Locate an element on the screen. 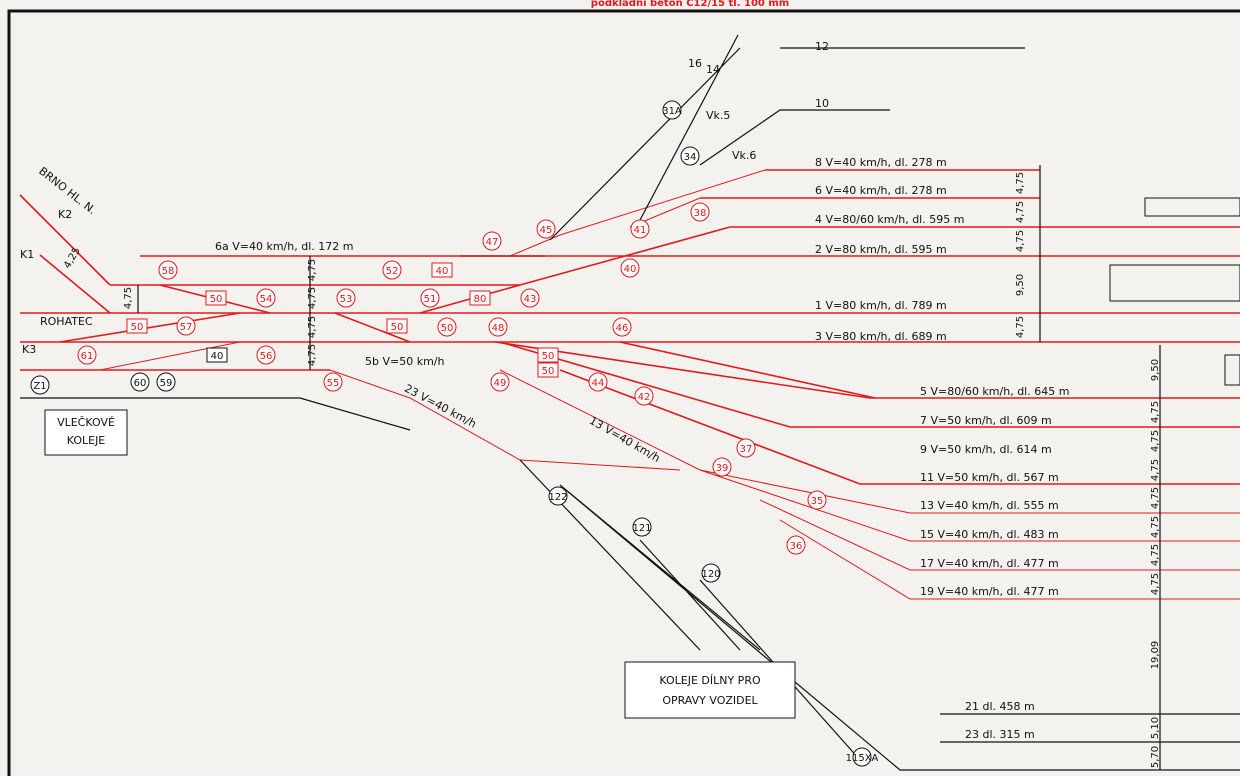 This screenshot has width=1240, height=776. switch-number: 121 is located at coordinates (641, 528).